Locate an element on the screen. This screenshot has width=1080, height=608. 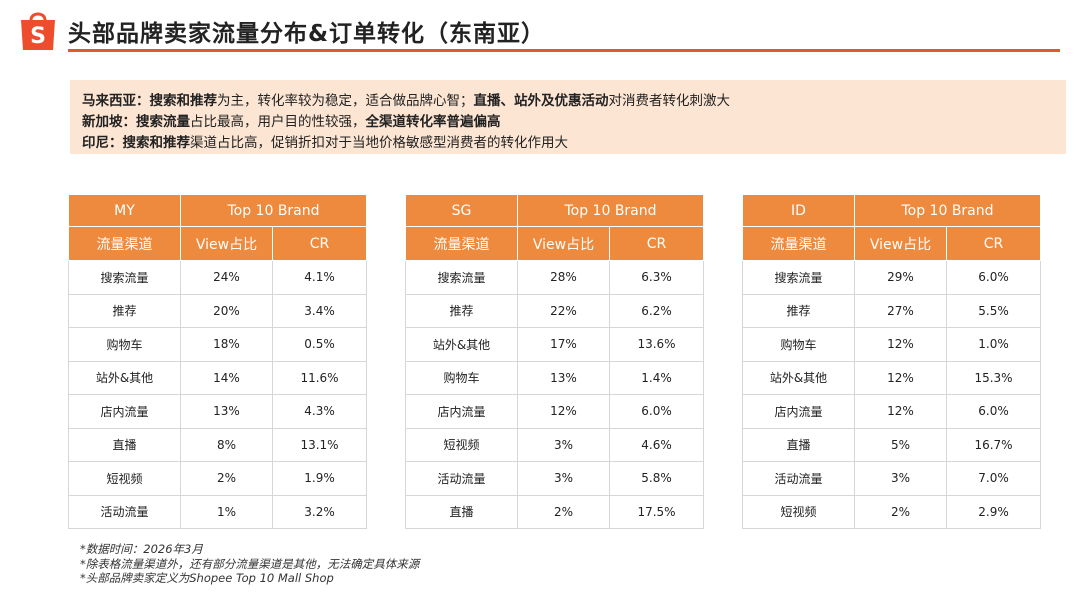
table-row: 搜索流量 28% 6.3% is located at coordinates (555, 277).